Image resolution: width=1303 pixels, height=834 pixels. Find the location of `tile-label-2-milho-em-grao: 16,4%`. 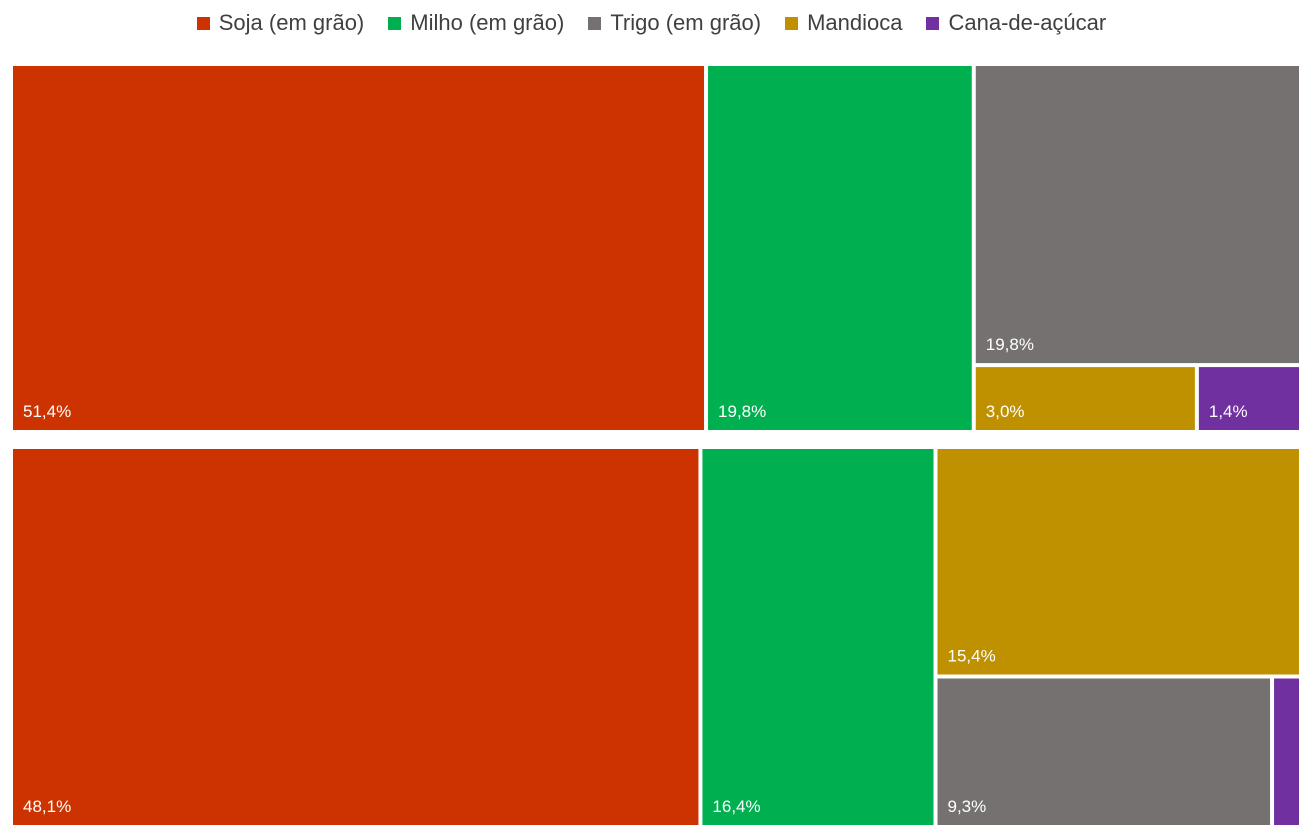

tile-label-2-milho-em-grao: 16,4% is located at coordinates (736, 806).